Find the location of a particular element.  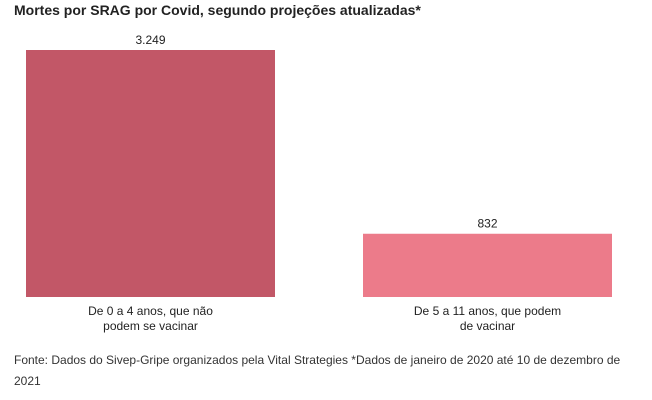

category-label-0-line-0: De 0 a 4 anos, que não is located at coordinates (150, 311).